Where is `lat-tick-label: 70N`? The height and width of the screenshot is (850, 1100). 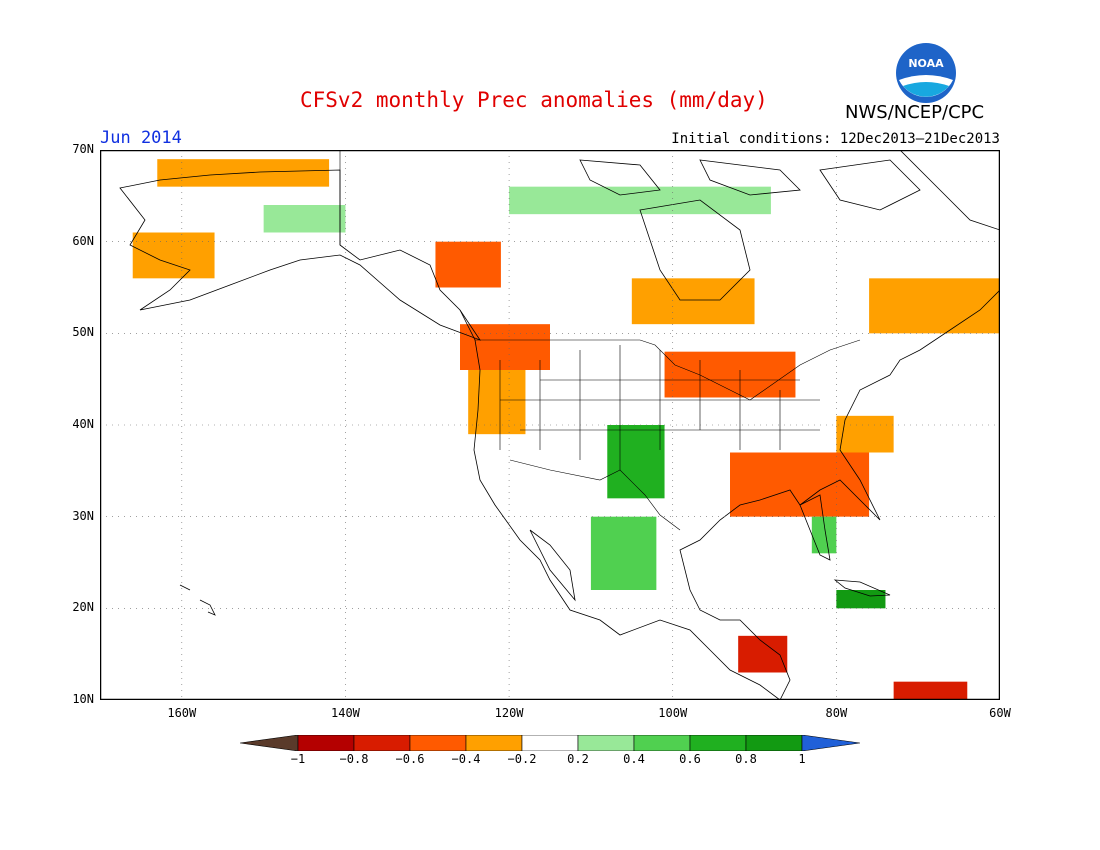 lat-tick-label: 70N is located at coordinates (83, 149).